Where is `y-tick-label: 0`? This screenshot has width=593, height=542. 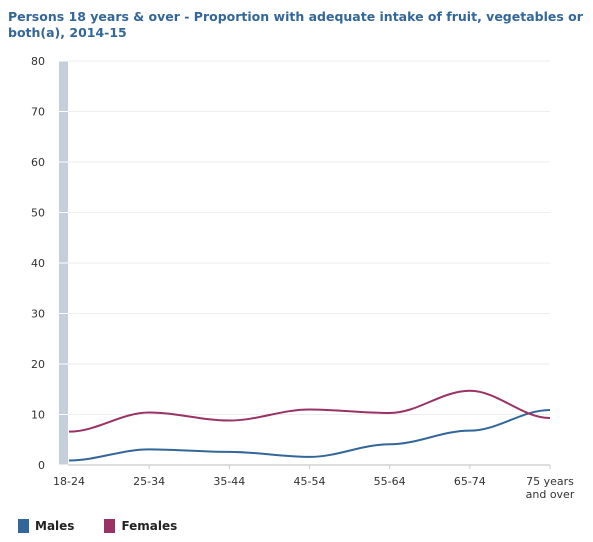 y-tick-label: 0 is located at coordinates (41, 465).